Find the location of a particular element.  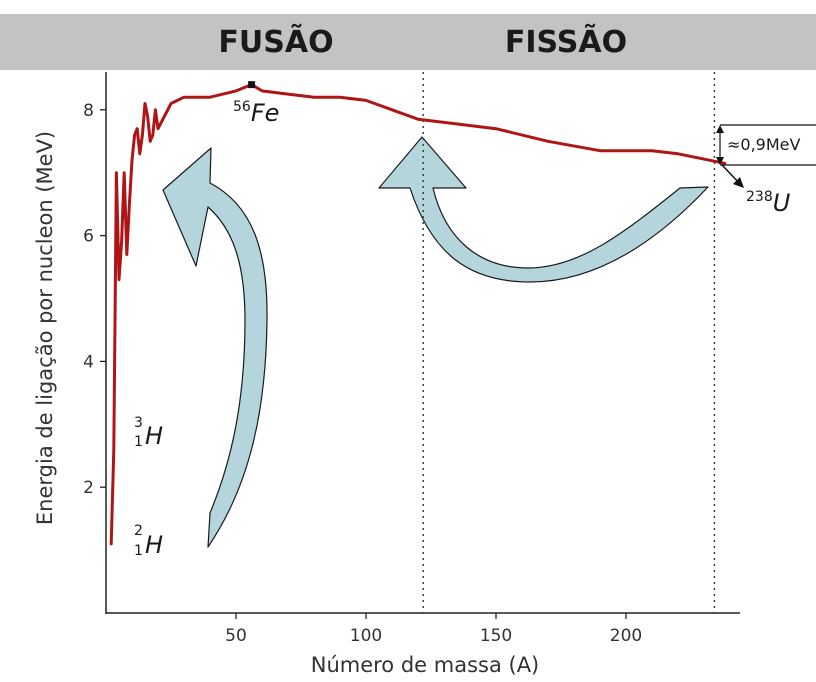

u-label: 238U is located at coordinates (768, 203).